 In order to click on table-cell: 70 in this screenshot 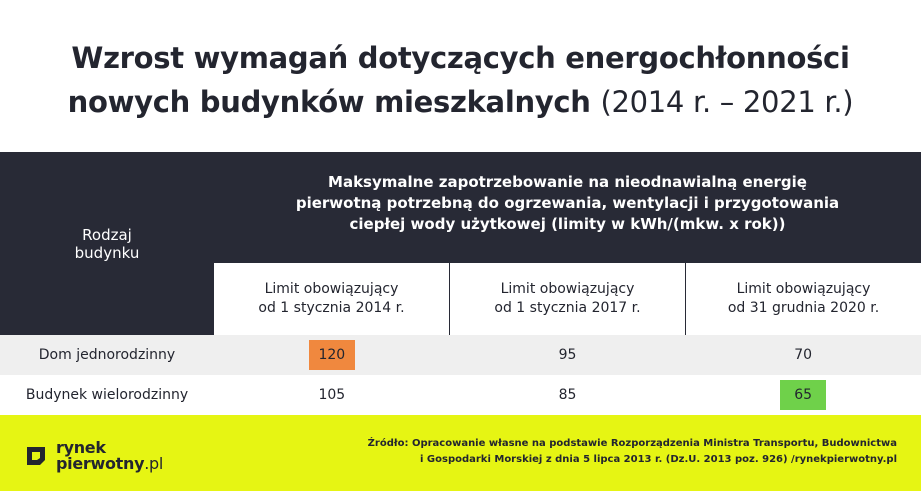, I will do `click(803, 355)`.